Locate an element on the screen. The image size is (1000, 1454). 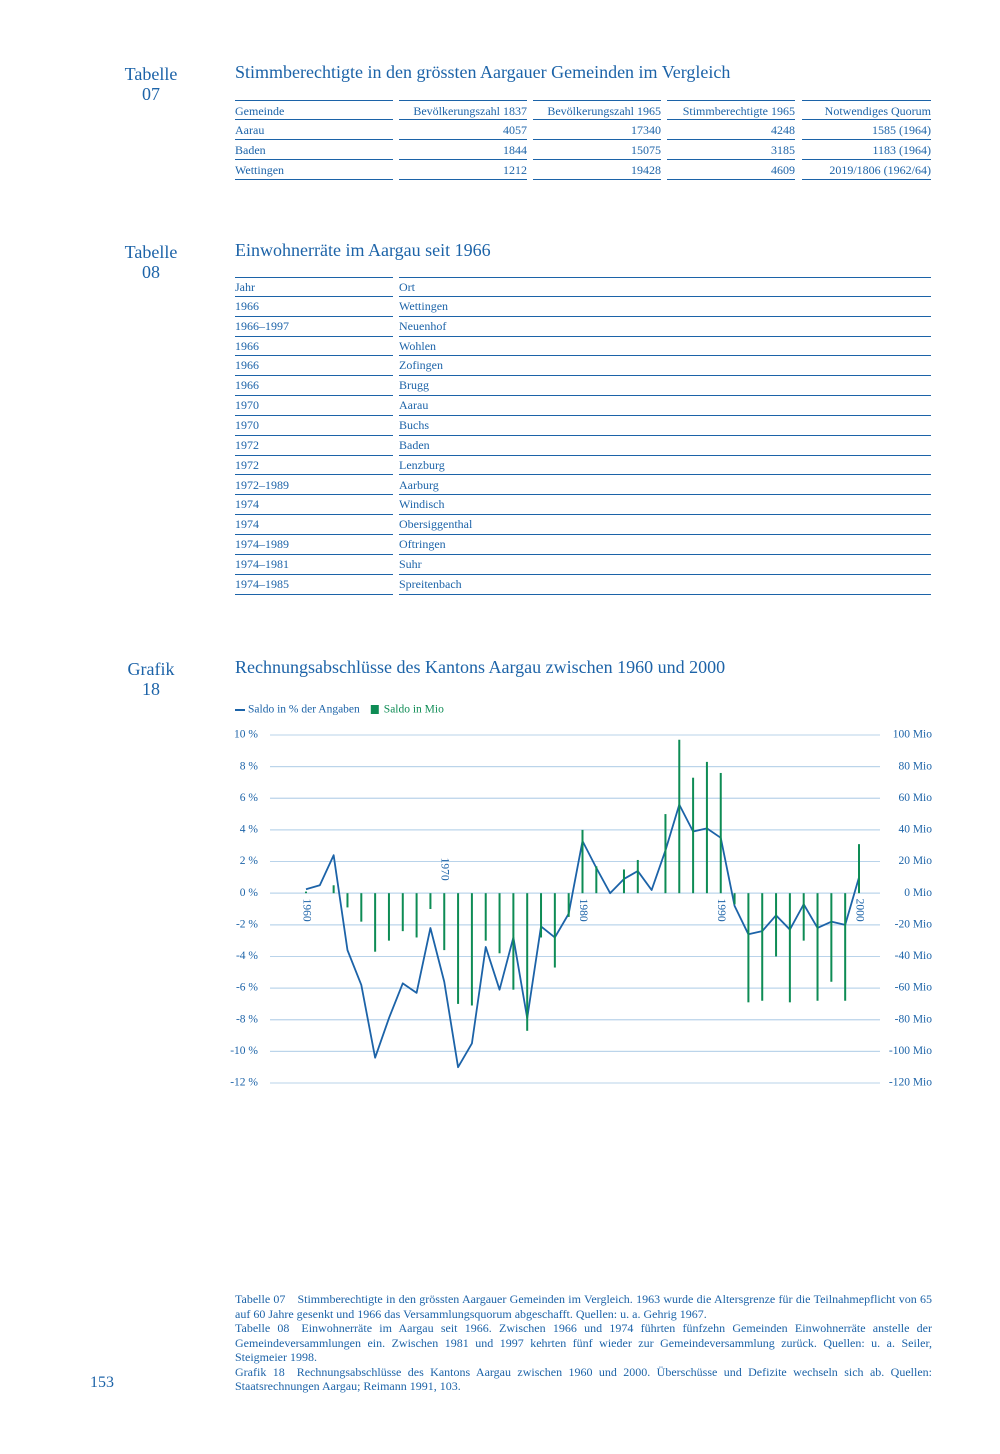
table-cell: 3185 is located at coordinates (731, 150).